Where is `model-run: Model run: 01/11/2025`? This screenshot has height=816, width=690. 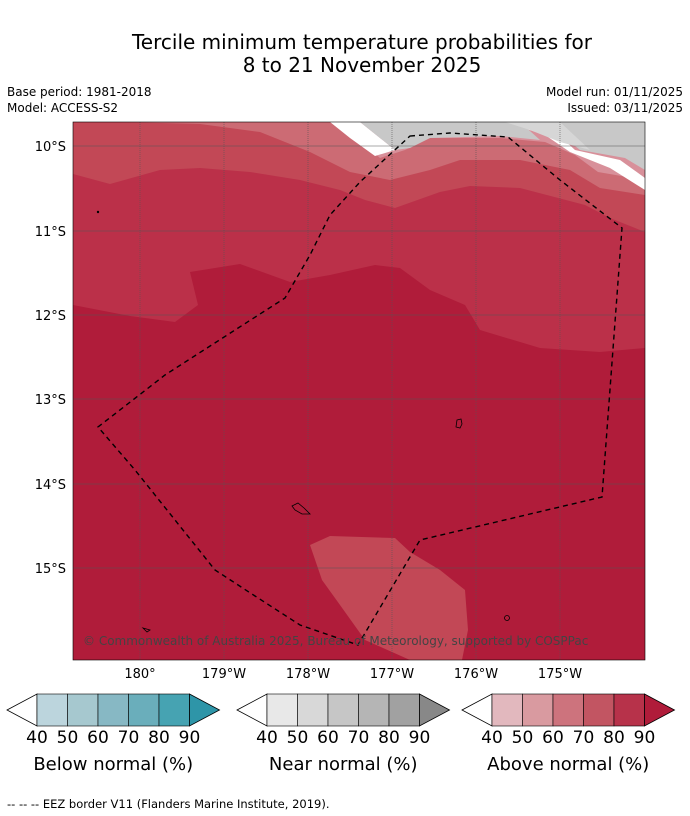
model-run: Model run: 01/11/2025 is located at coordinates (614, 92).